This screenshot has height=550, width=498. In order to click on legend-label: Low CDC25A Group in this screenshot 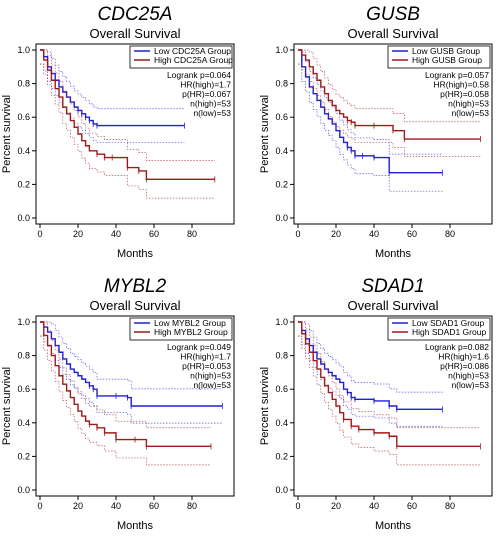, I will do `click(192, 51)`.